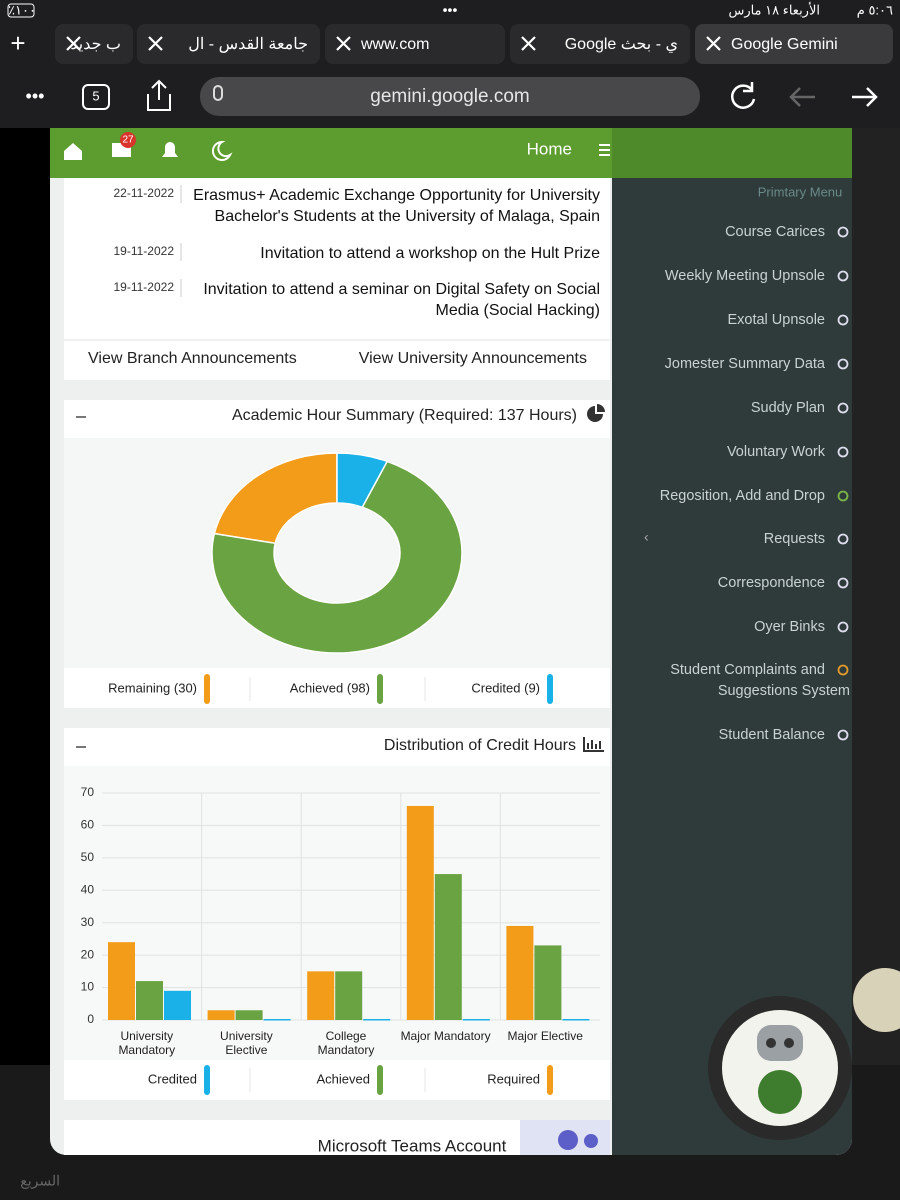 The width and height of the screenshot is (900, 1200). I want to click on menu-item: Voluntary Work, so click(776, 452).